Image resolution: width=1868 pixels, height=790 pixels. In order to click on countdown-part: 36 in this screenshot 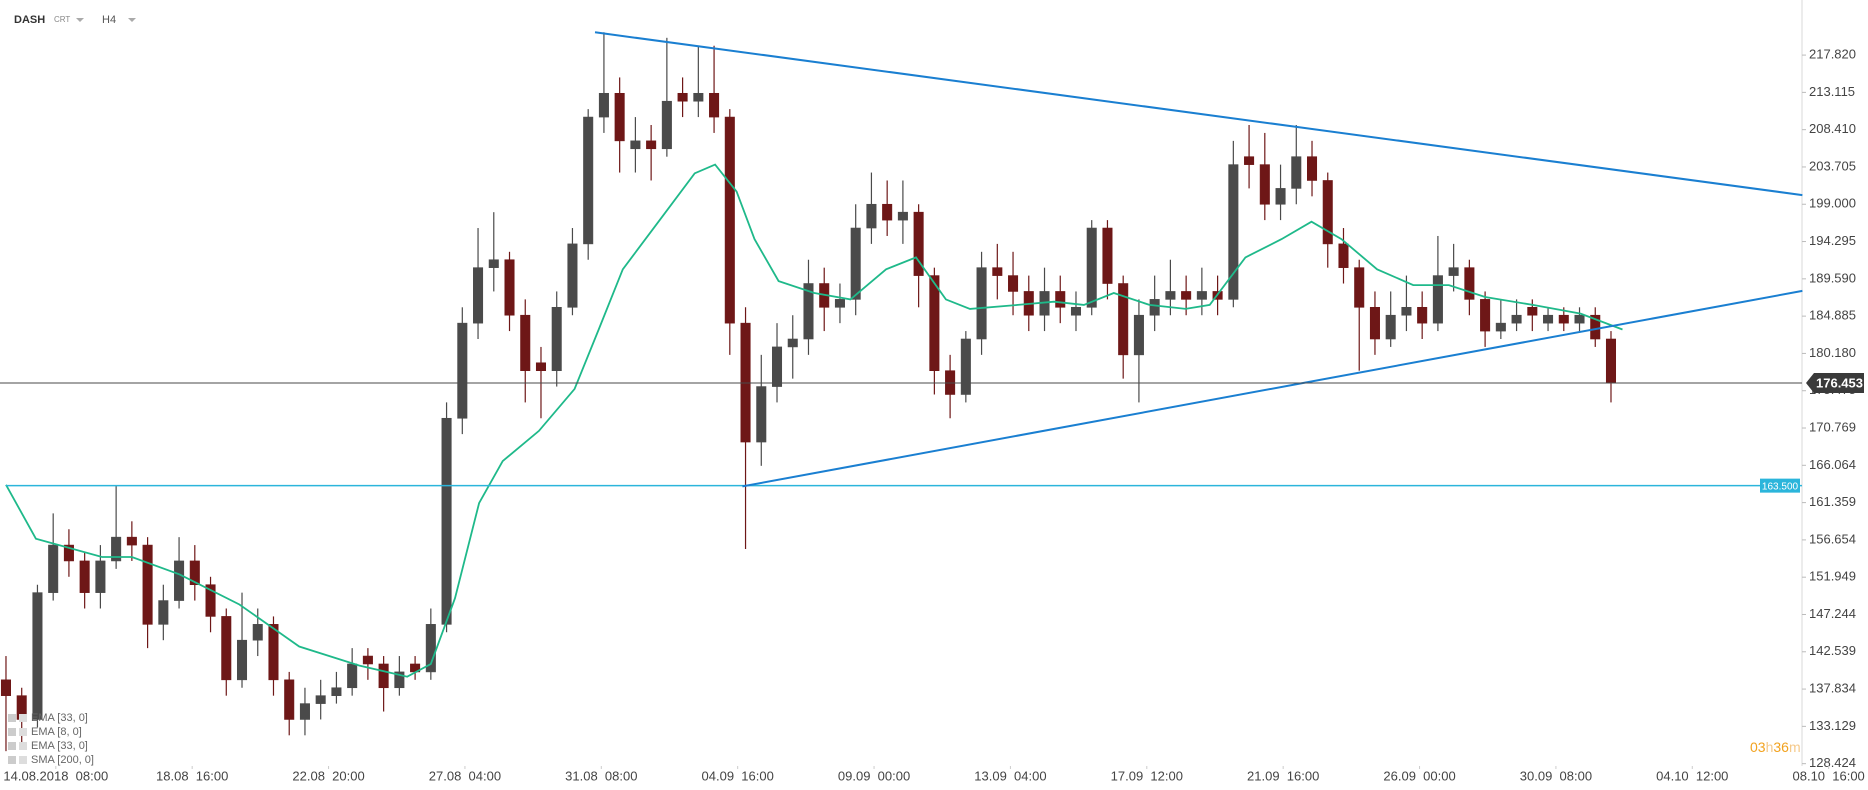, I will do `click(1781, 747)`.